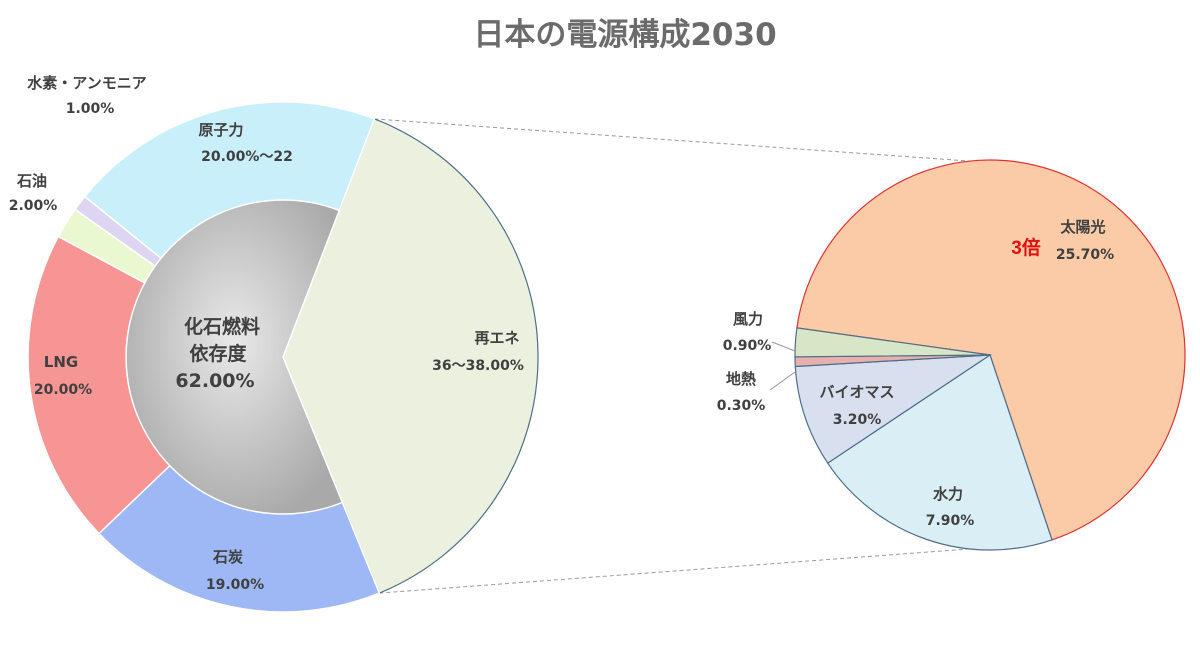 This screenshot has width=1200, height=650. I want to click on label-nuclear-name: 原子力, so click(220, 130).